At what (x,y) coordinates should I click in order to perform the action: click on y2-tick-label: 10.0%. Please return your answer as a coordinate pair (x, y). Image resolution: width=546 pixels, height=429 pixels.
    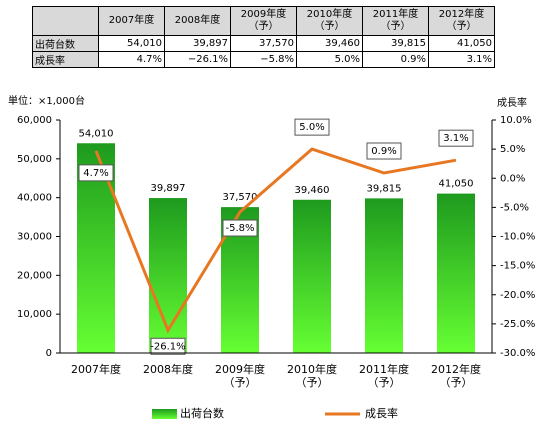
    Looking at the image, I should click on (516, 120).